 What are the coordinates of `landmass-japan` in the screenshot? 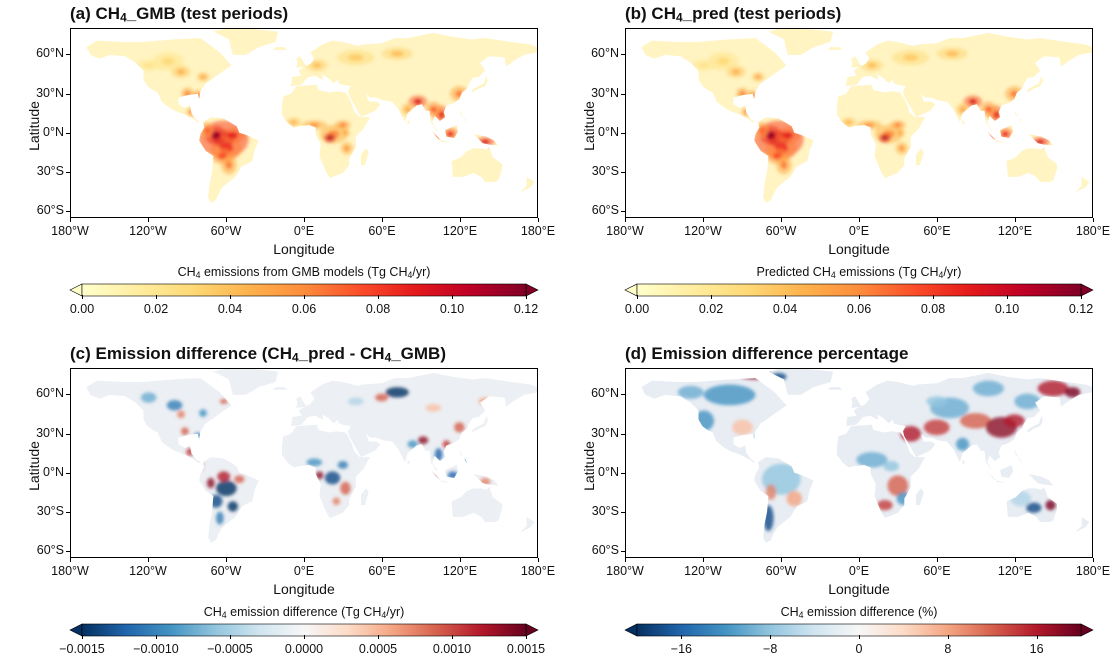 It's located at (480, 84).